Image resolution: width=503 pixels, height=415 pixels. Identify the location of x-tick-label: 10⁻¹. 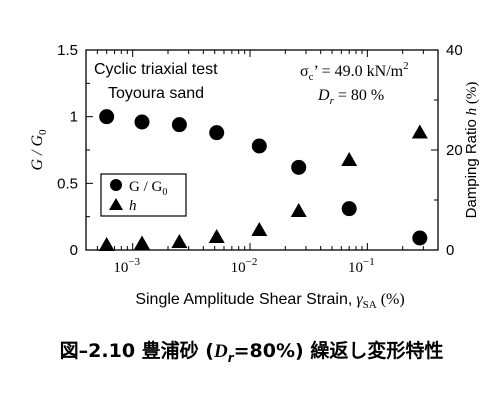
(361, 266).